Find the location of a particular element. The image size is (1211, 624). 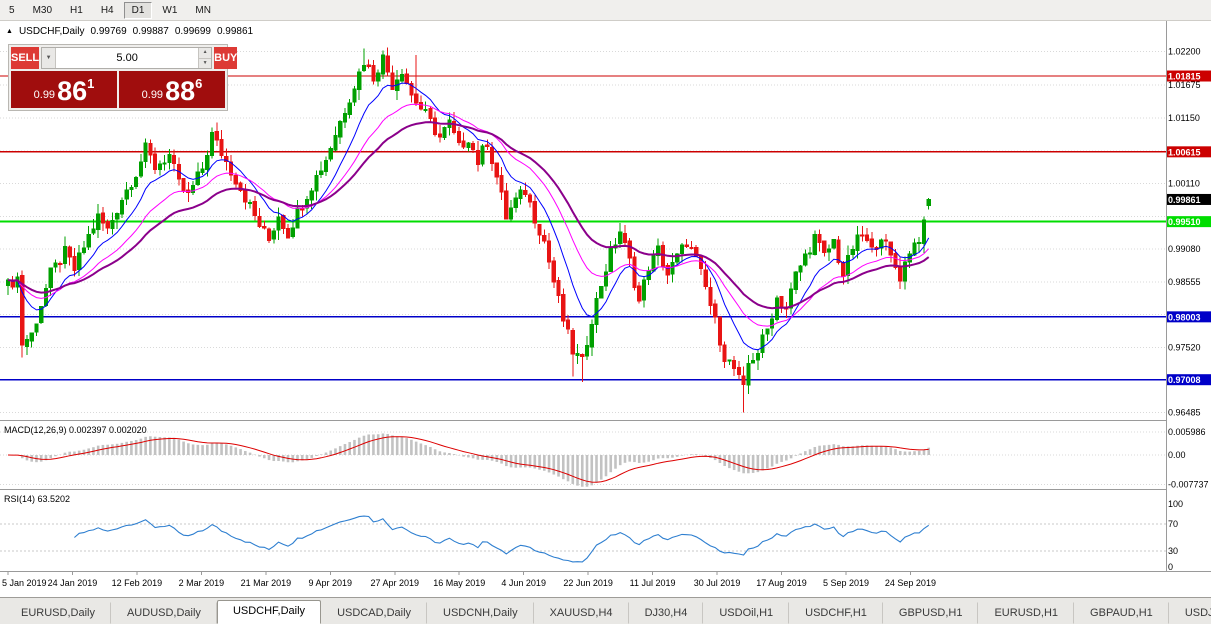

chart-tab-gbpaud-h1: GBPAUD,H1 is located at coordinates (1121, 613).